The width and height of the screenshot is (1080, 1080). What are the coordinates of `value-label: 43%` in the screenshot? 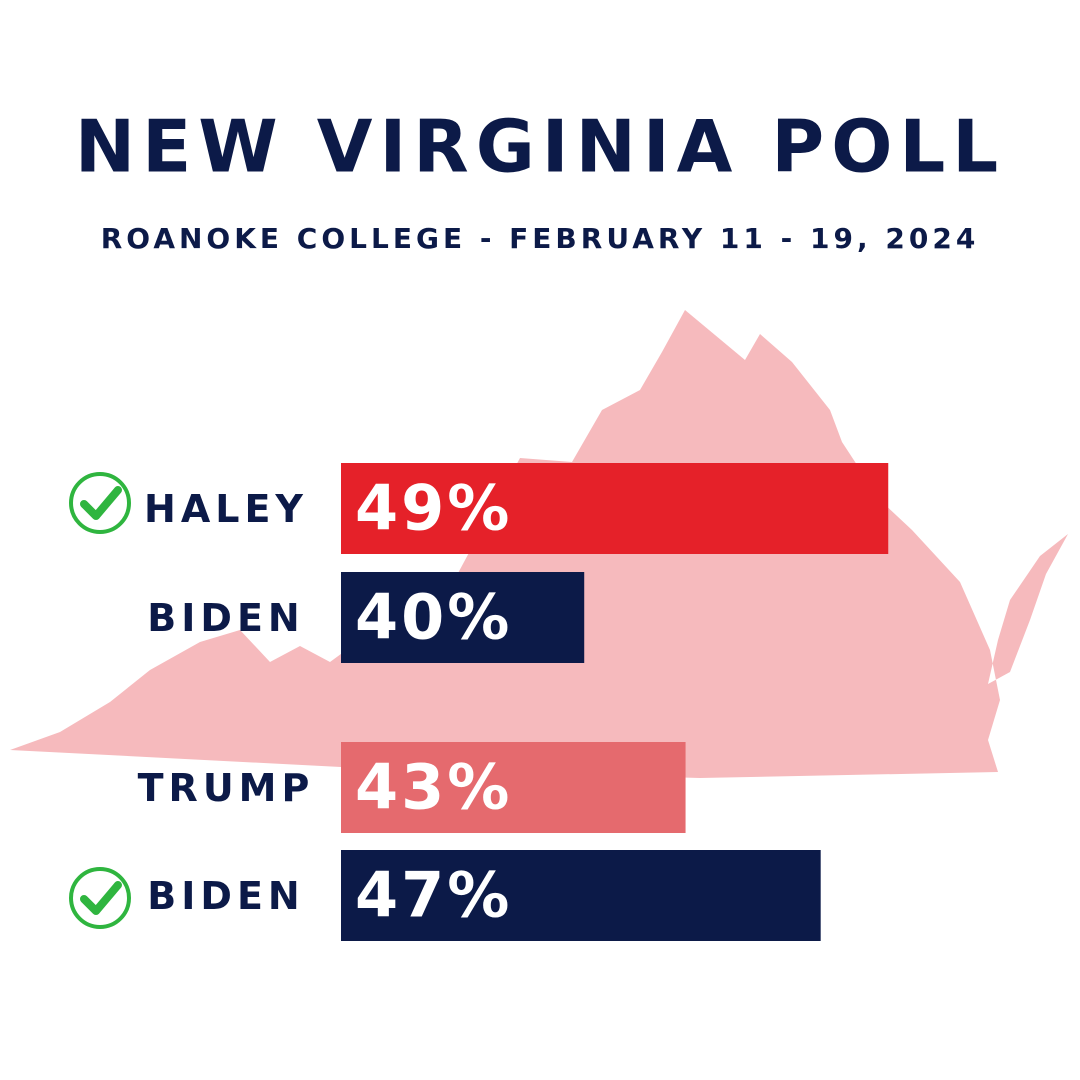 It's located at (433, 787).